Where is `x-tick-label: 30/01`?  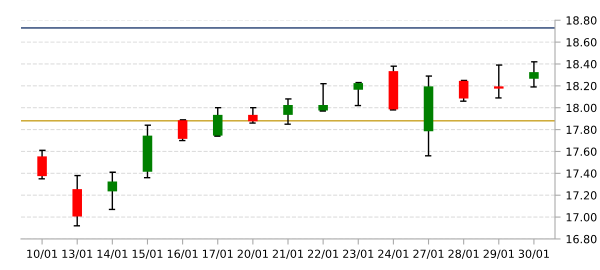 x-tick-label: 30/01 is located at coordinates (533, 254).